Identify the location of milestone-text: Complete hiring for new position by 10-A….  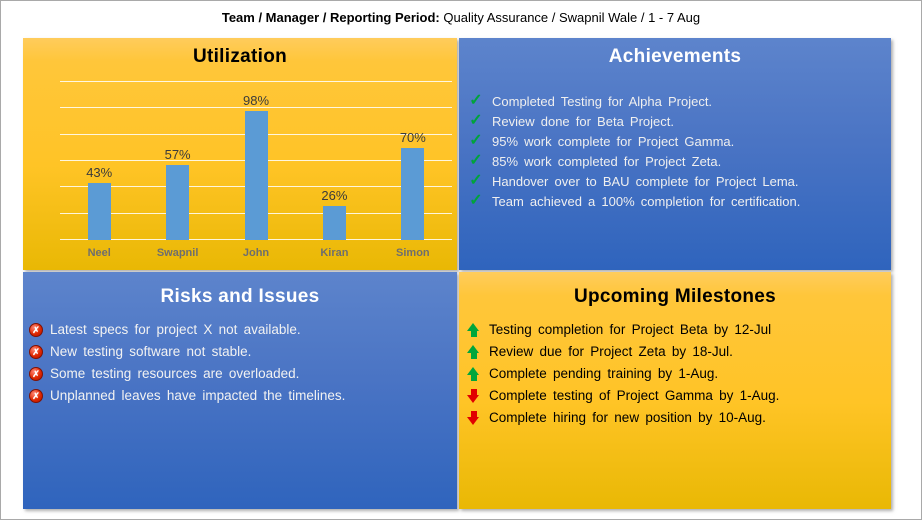
(627, 417).